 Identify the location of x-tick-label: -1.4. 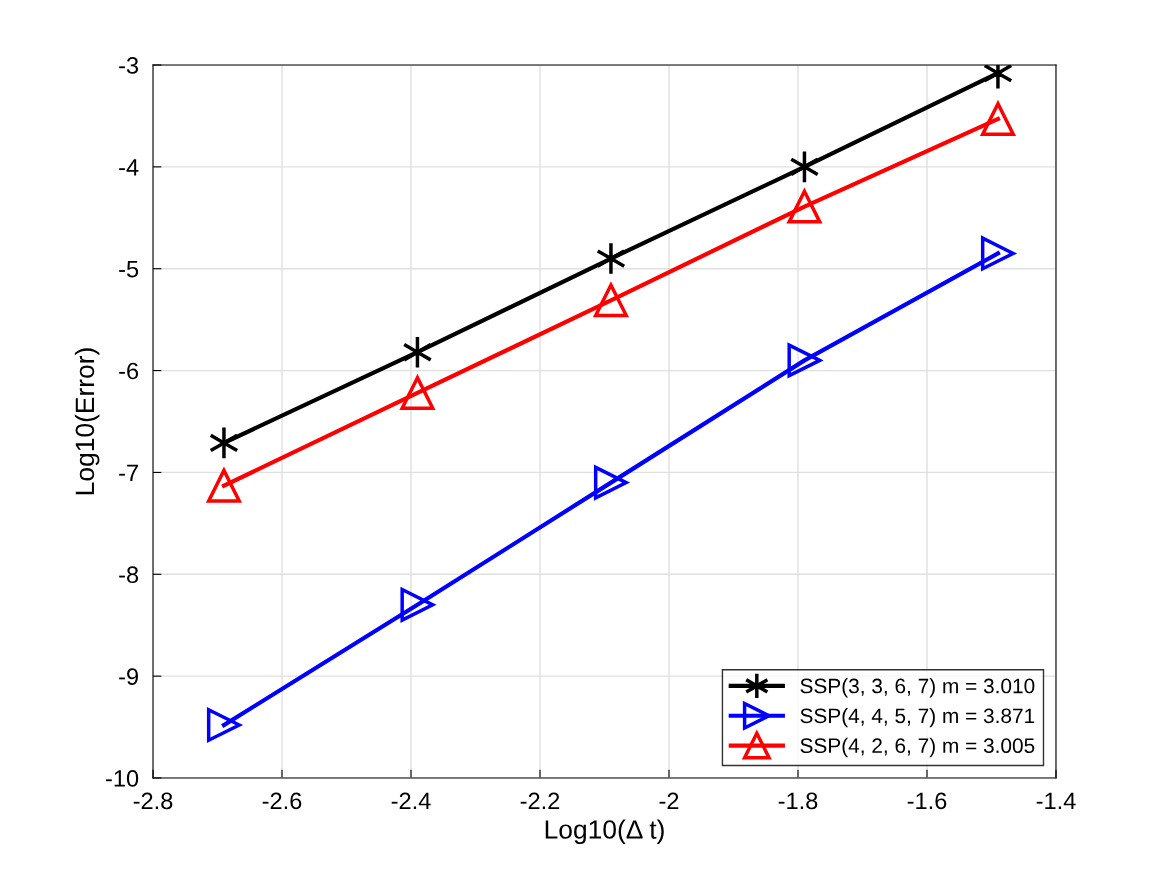
(1056, 800).